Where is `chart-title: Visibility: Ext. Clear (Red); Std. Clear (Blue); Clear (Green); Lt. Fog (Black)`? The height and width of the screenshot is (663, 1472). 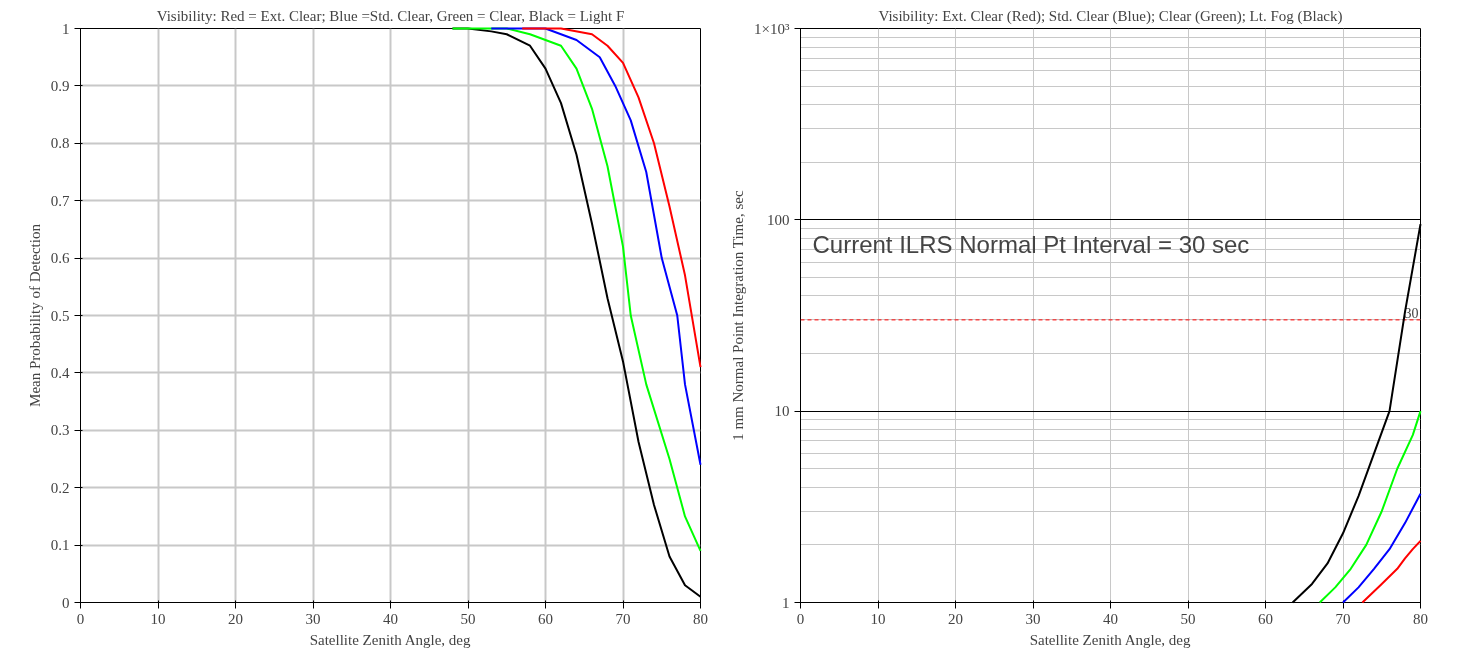 chart-title: Visibility: Ext. Clear (Red); Std. Clear (Blue); Clear (Green); Lt. Fog (Black) is located at coordinates (1110, 16).